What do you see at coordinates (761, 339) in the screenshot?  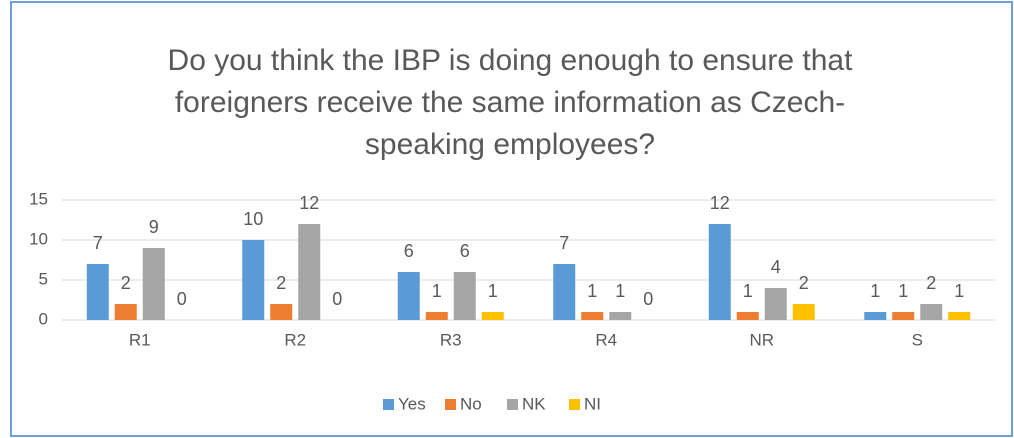 I see `x-tick-label: NR` at bounding box center [761, 339].